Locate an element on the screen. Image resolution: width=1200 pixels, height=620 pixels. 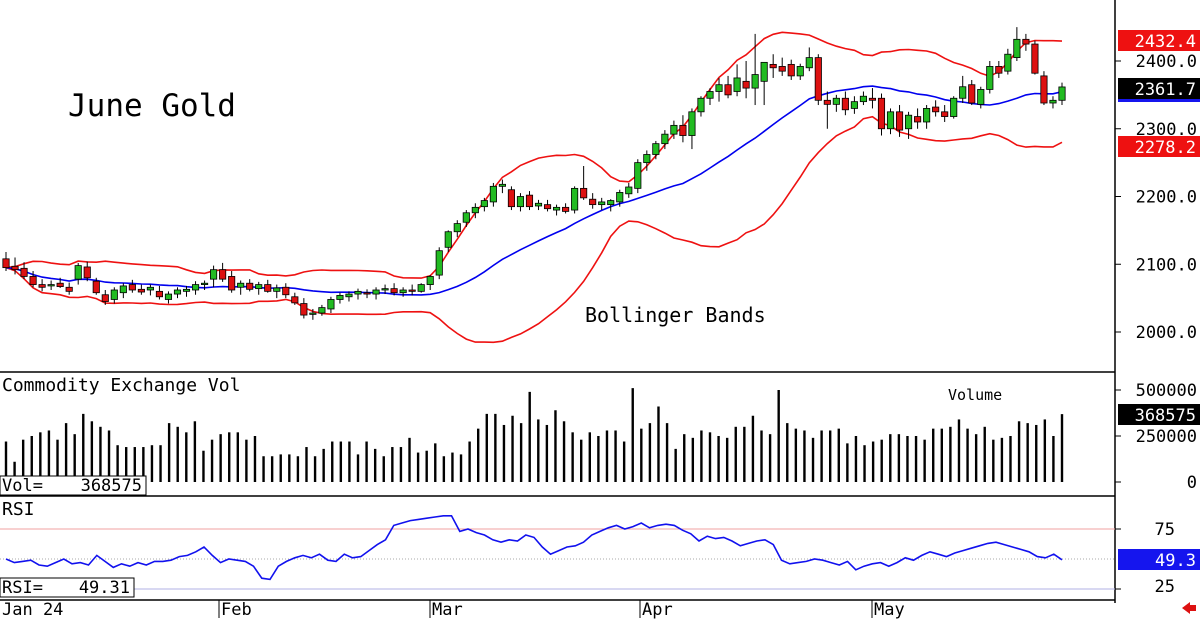
rsi-readout-label: RSI= is located at coordinates (22, 588).